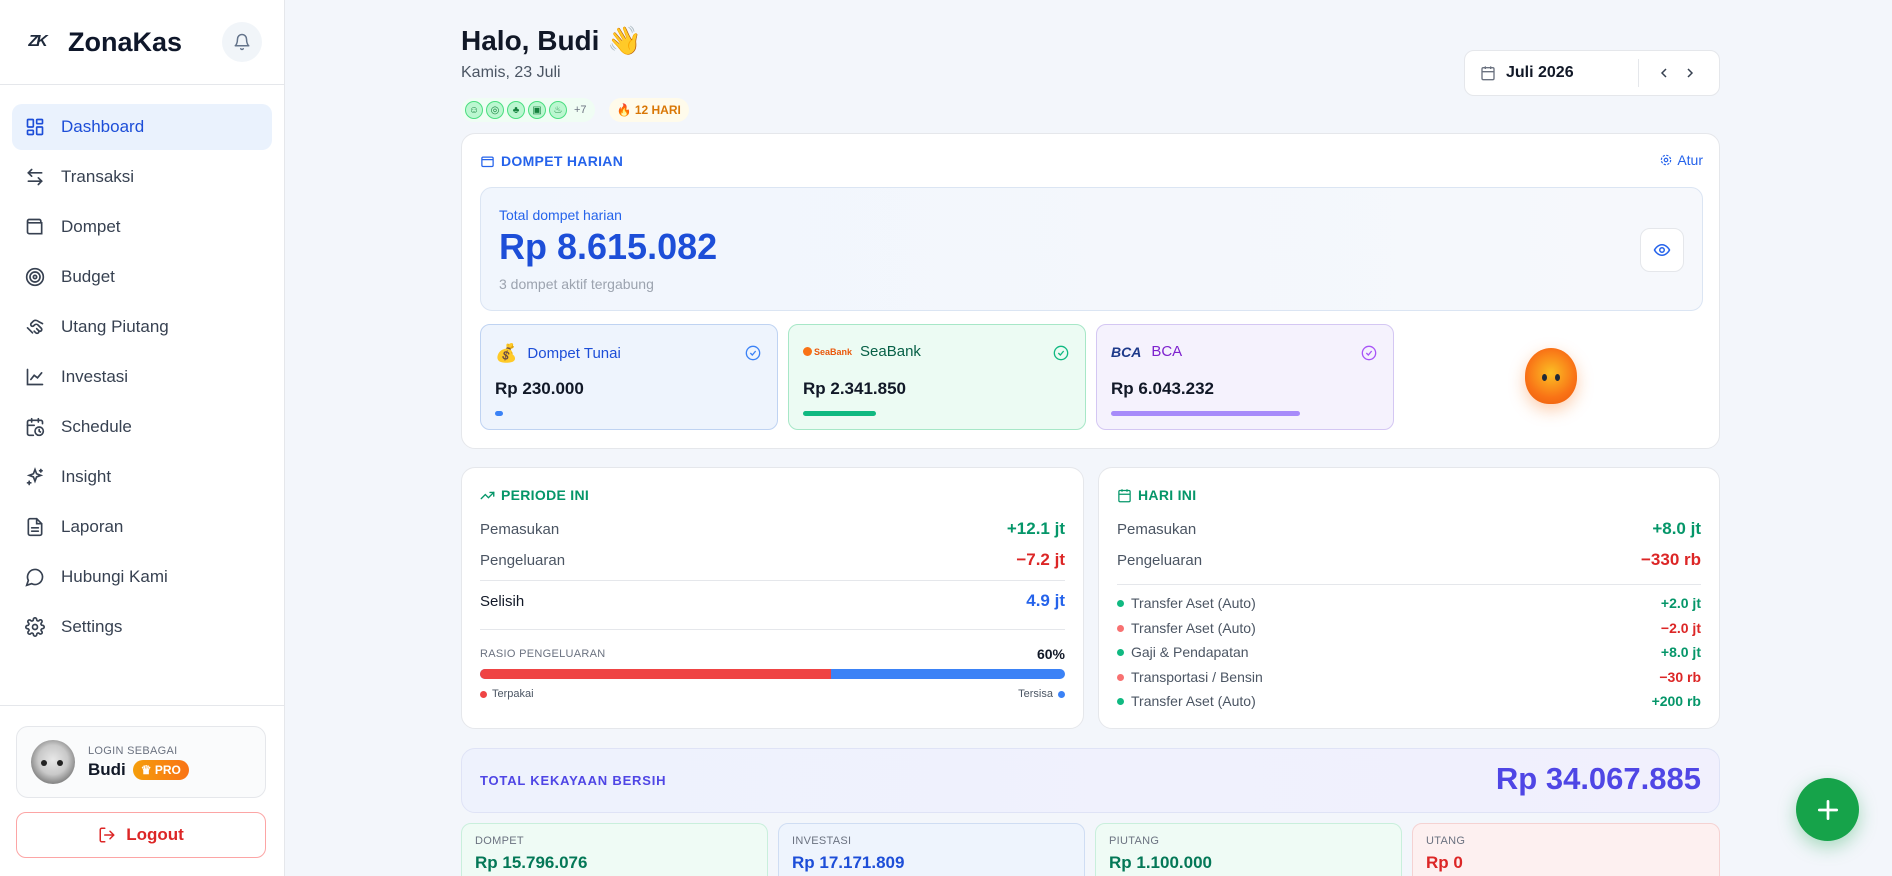 Image resolution: width=1892 pixels, height=876 pixels. What do you see at coordinates (1045, 600) in the screenshot?
I see `period-diff-value: 4.9 jt` at bounding box center [1045, 600].